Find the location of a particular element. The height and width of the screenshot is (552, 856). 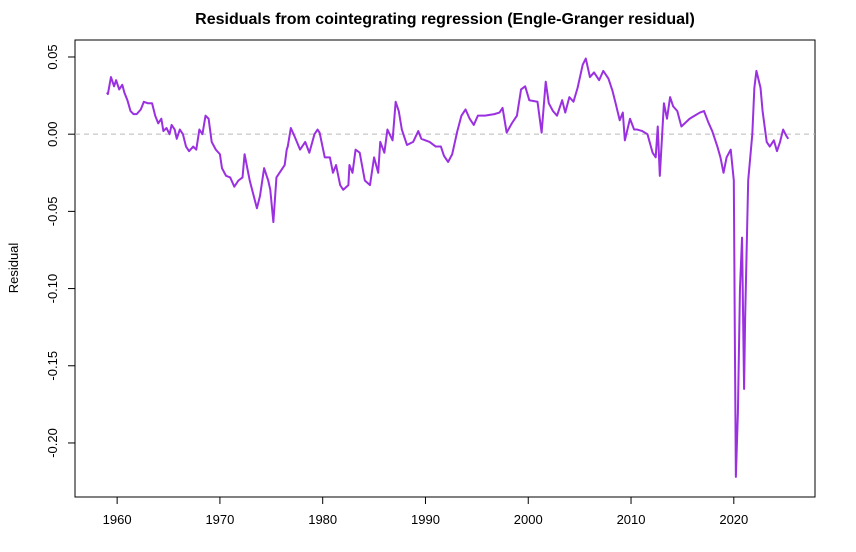

x-tick-label: 1970 is located at coordinates (219, 519).